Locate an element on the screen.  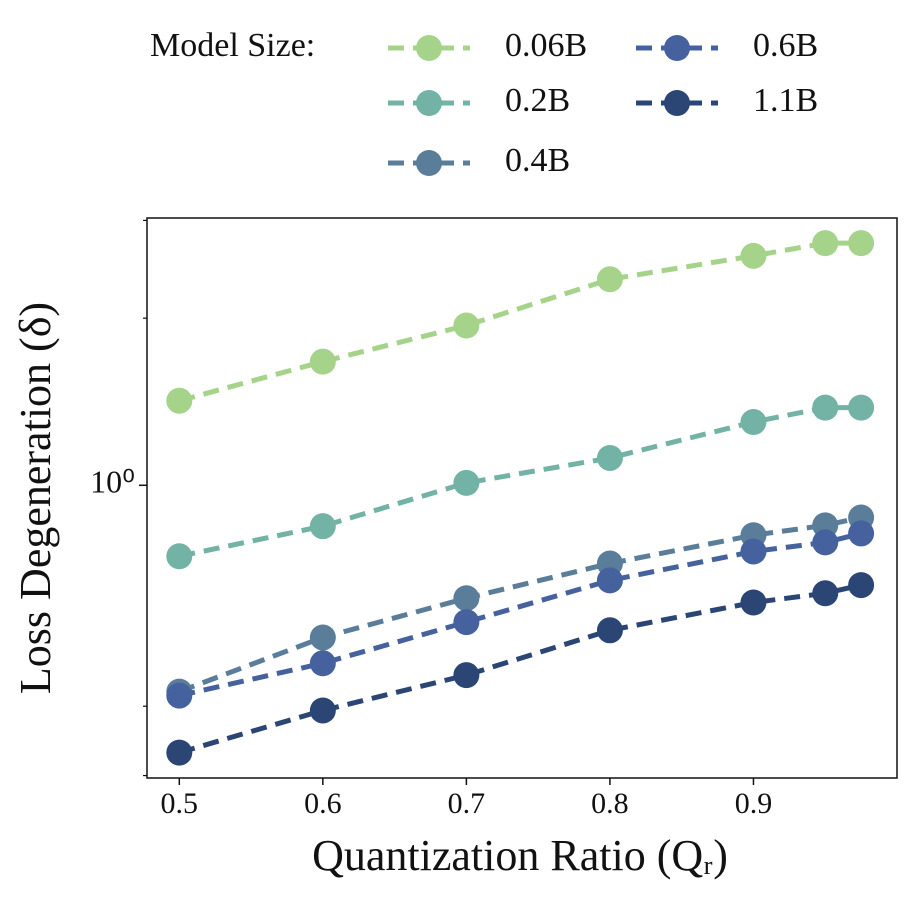
x-tick-label: 0.8 is located at coordinates (610, 803).